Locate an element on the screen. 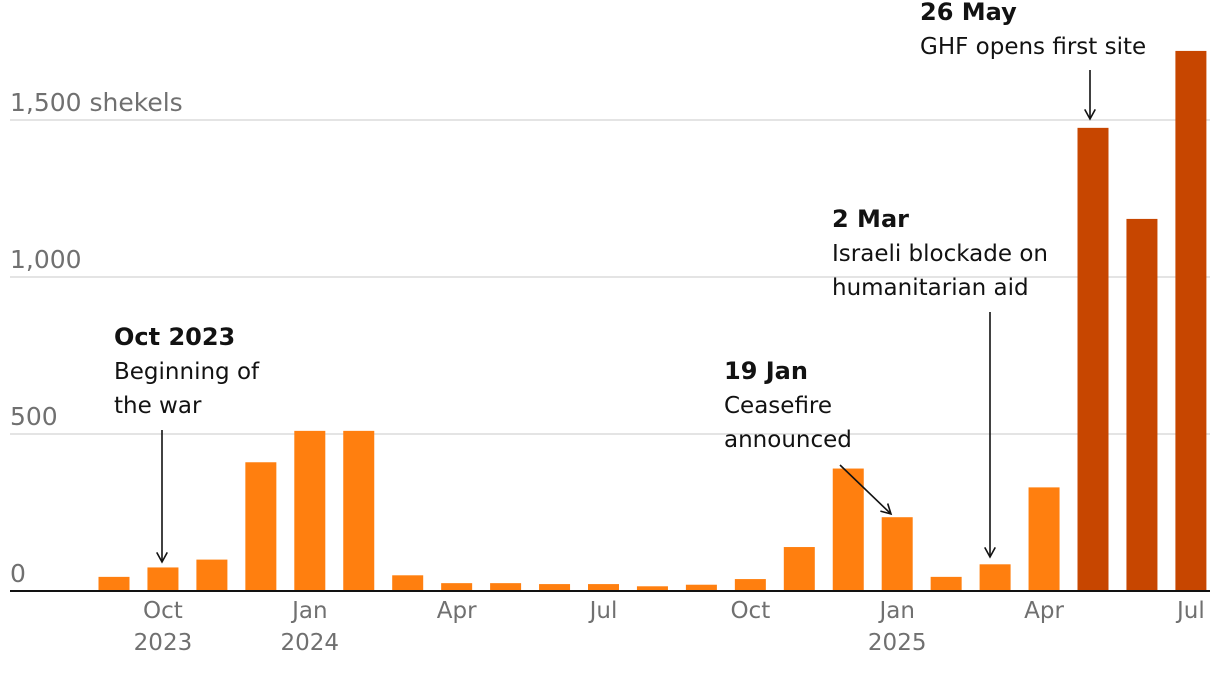 The image size is (1220, 678). annotation-text: humanitarian aid is located at coordinates (930, 288).